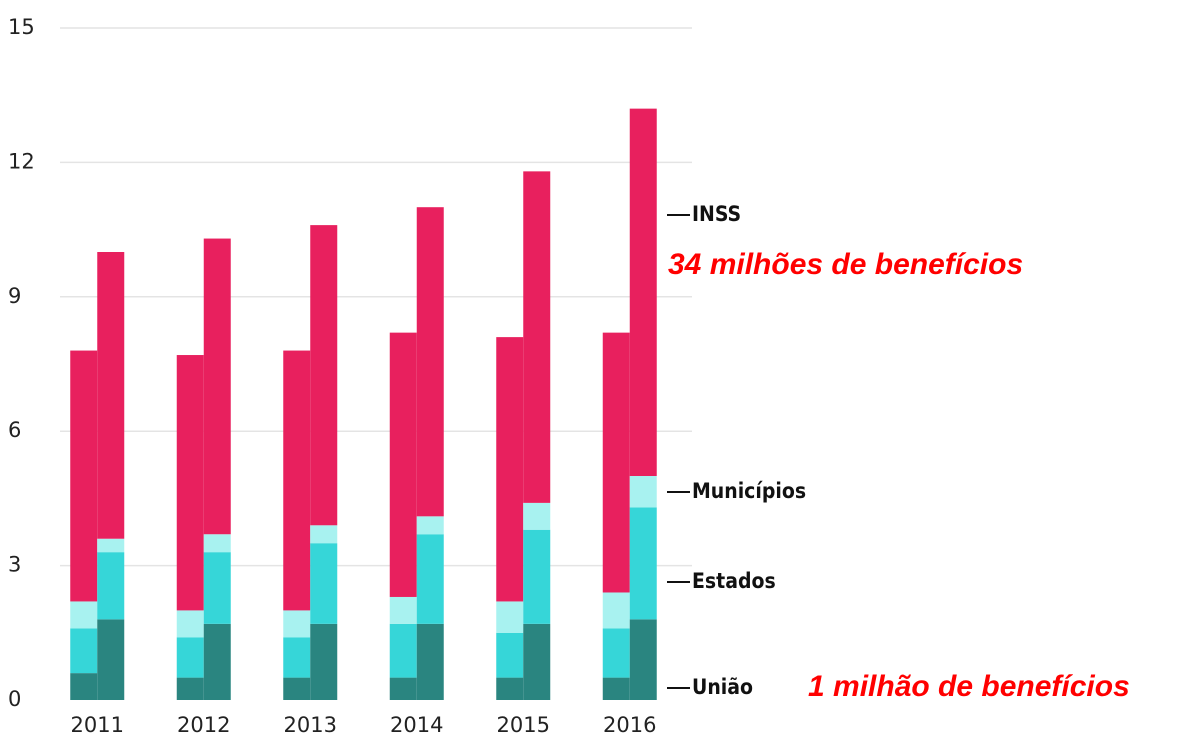  Describe the element at coordinates (21, 161) in the screenshot. I see `y-tick-label: 12` at that location.